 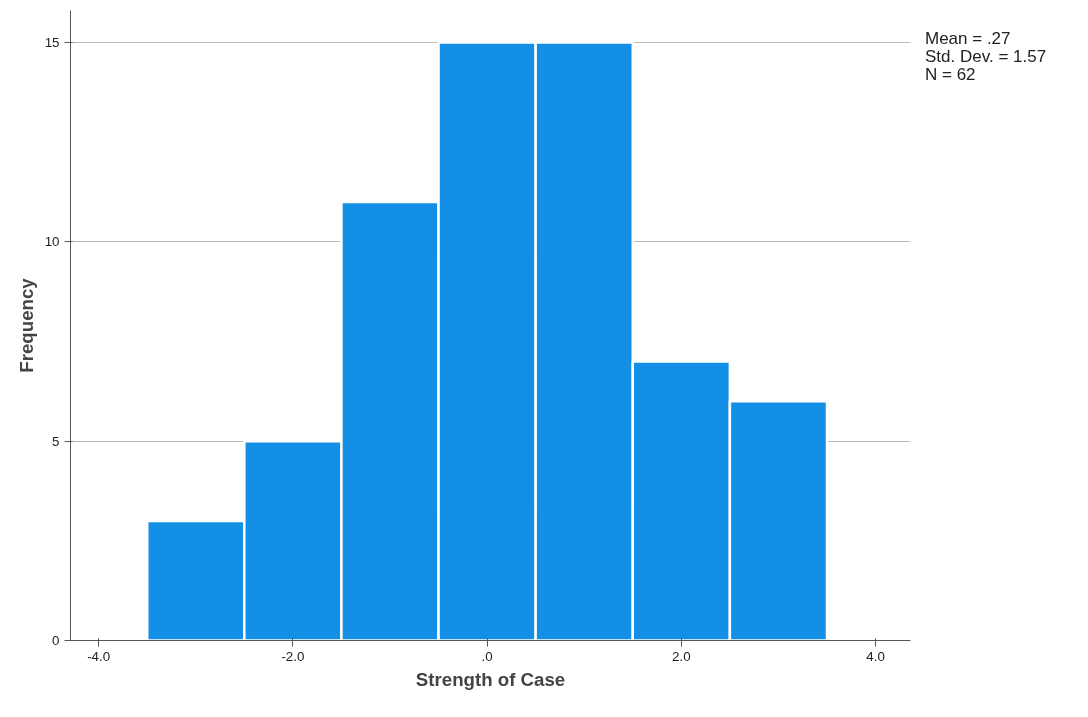 I want to click on x-tick-label: 4.0, so click(x=875, y=656).